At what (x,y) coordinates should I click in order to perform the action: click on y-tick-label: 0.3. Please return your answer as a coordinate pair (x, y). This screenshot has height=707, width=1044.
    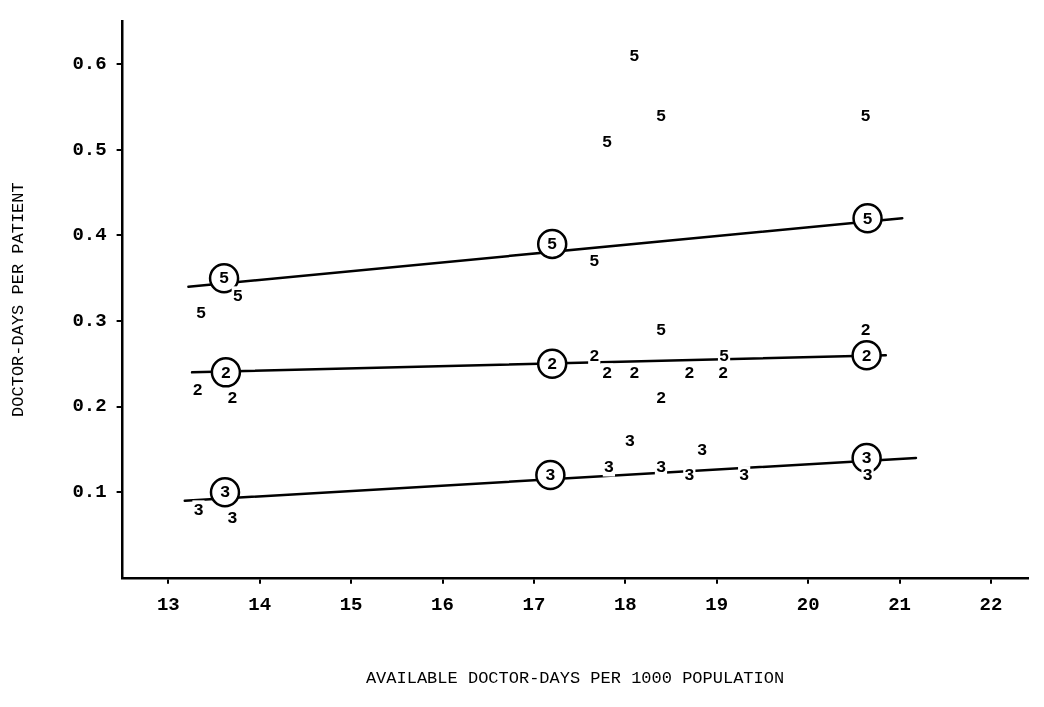
    Looking at the image, I should click on (89, 320).